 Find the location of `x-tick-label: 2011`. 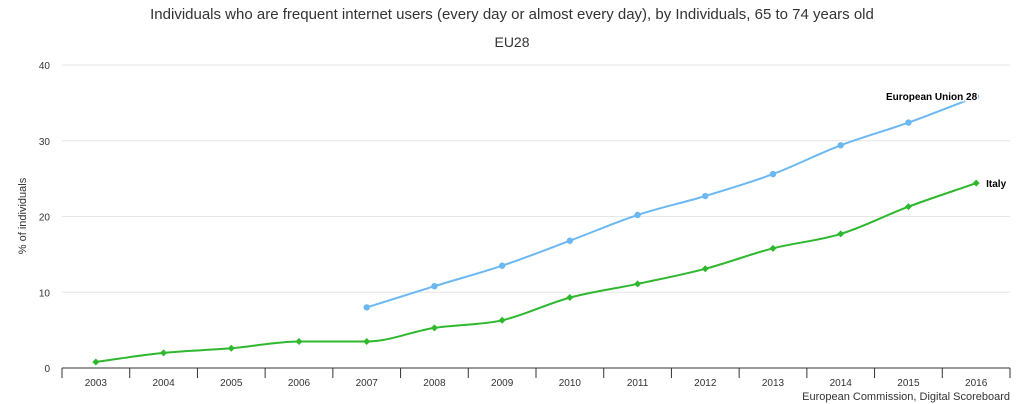

x-tick-label: 2011 is located at coordinates (638, 383).